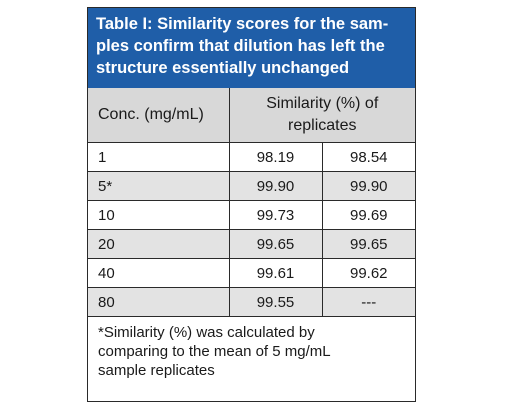 Image resolution: width=505 pixels, height=408 pixels. What do you see at coordinates (159, 157) in the screenshot?
I see `conc-cell: 1` at bounding box center [159, 157].